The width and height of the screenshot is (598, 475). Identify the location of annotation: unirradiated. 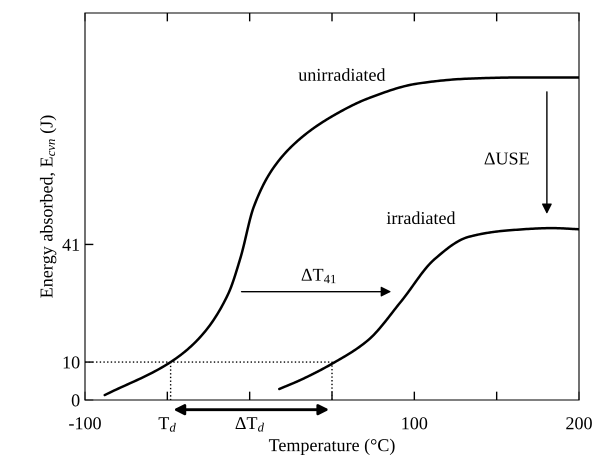
(342, 74).